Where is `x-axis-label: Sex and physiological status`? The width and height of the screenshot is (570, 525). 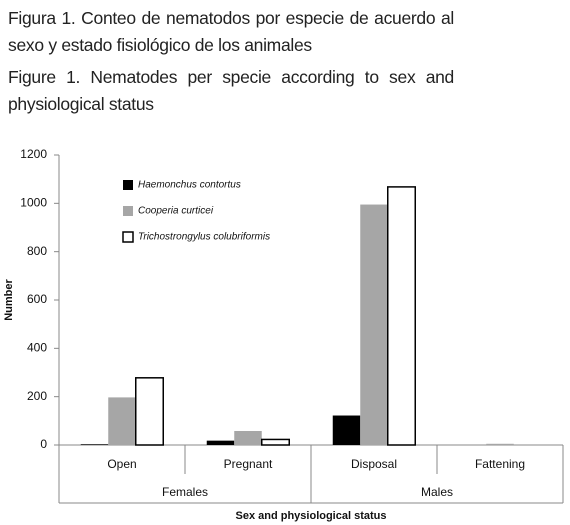 x-axis-label: Sex and physiological status is located at coordinates (311, 516).